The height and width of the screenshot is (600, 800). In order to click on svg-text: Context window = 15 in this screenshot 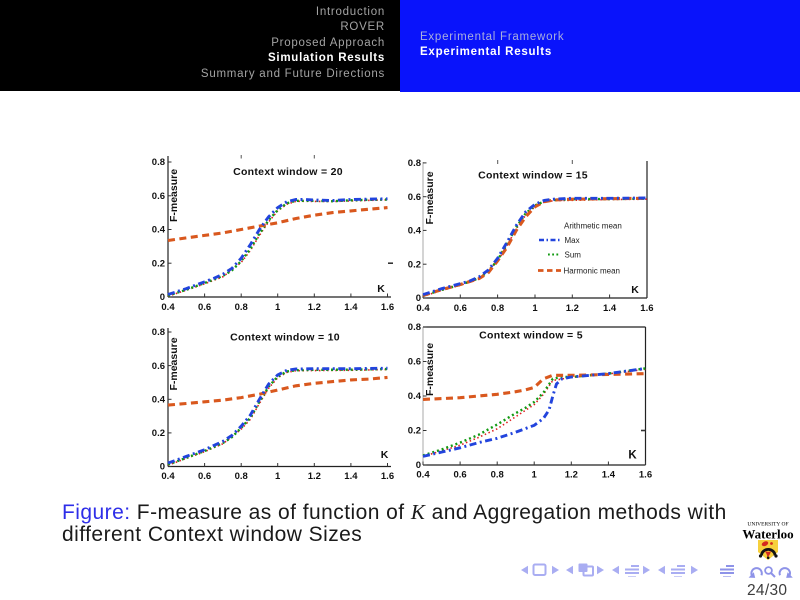, I will do `click(533, 176)`.